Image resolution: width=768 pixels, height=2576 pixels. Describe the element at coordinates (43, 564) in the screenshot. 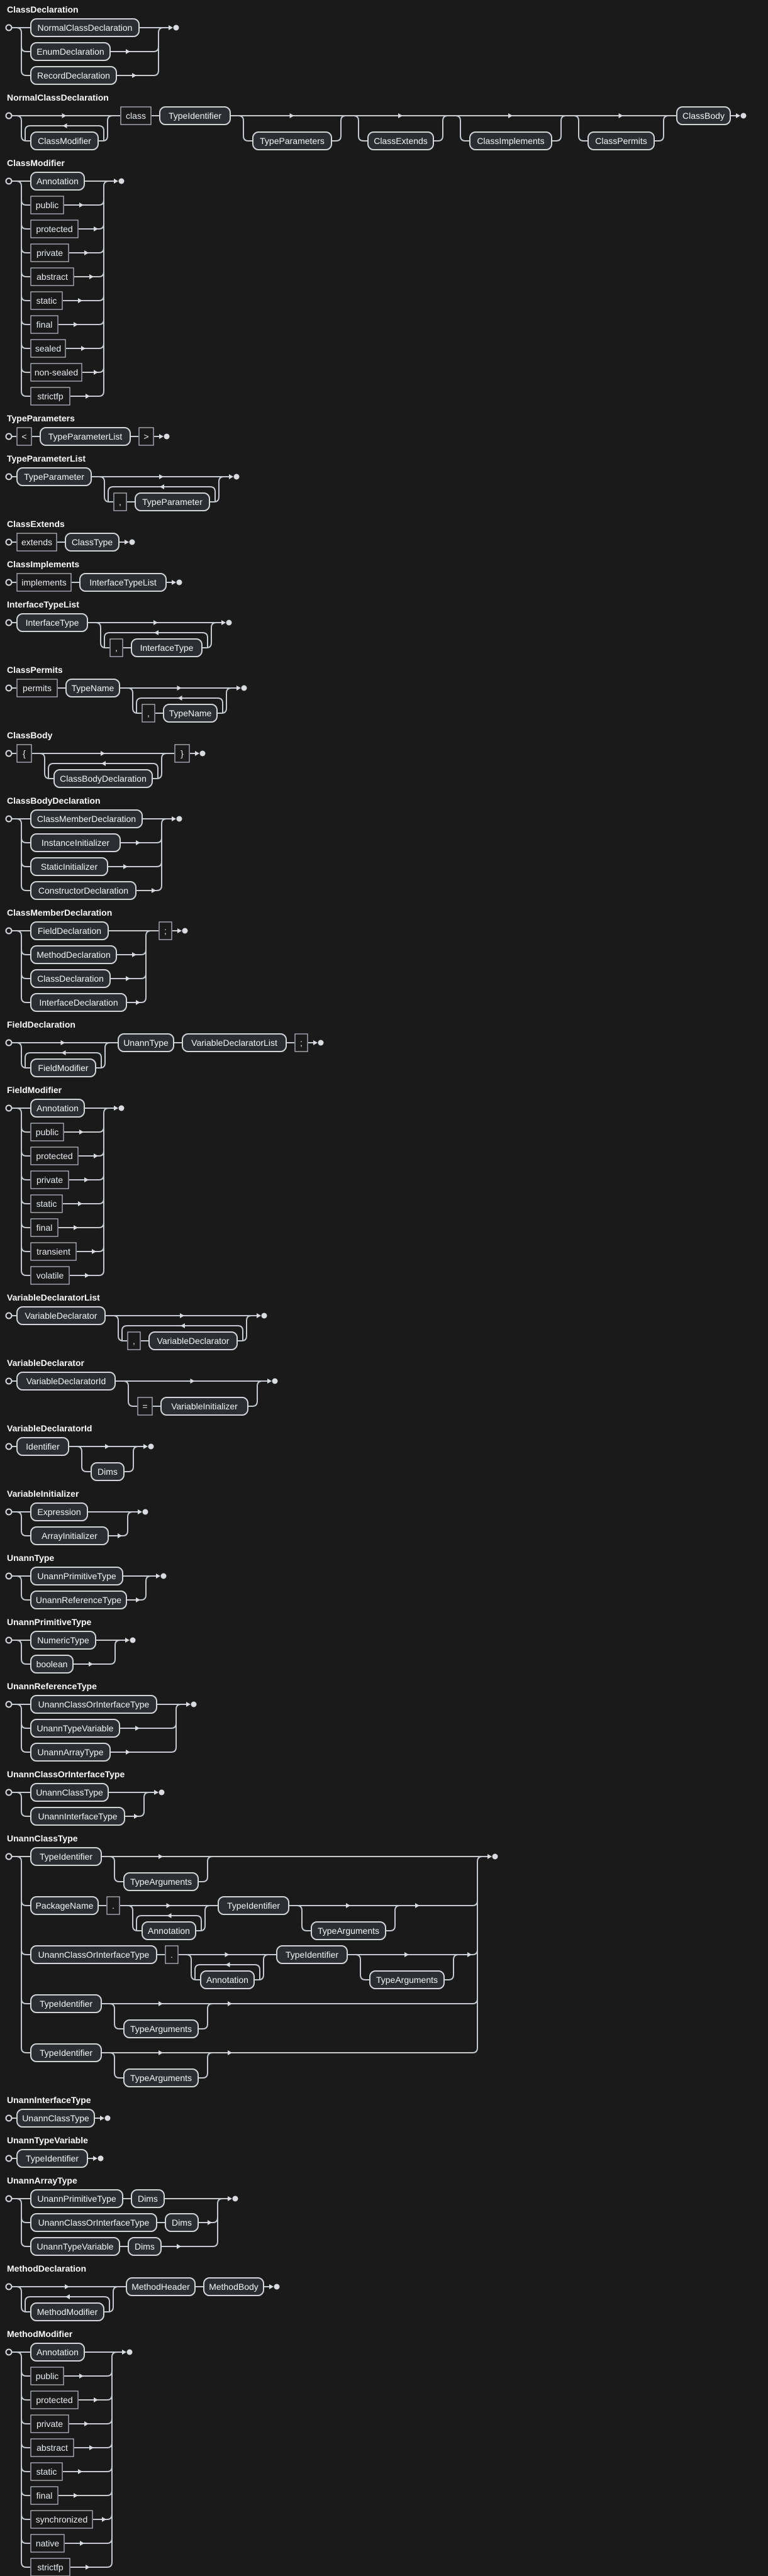

I see `rule-name: ClassImplements` at that location.